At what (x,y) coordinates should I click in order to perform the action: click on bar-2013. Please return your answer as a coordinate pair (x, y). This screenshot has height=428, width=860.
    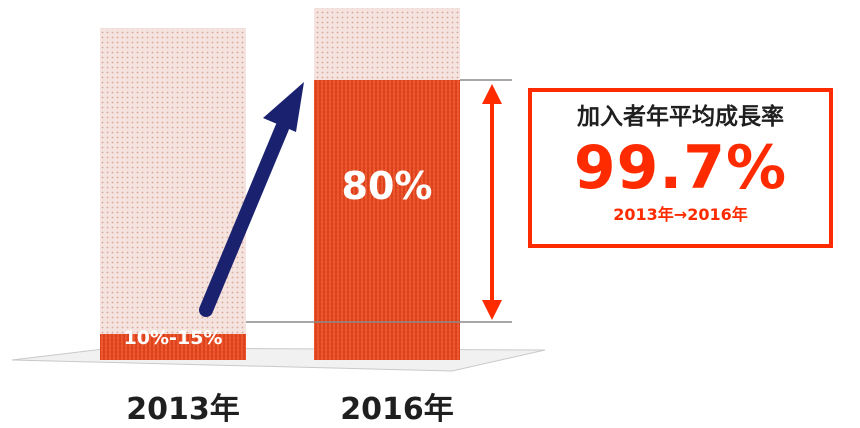
    Looking at the image, I should click on (173, 347).